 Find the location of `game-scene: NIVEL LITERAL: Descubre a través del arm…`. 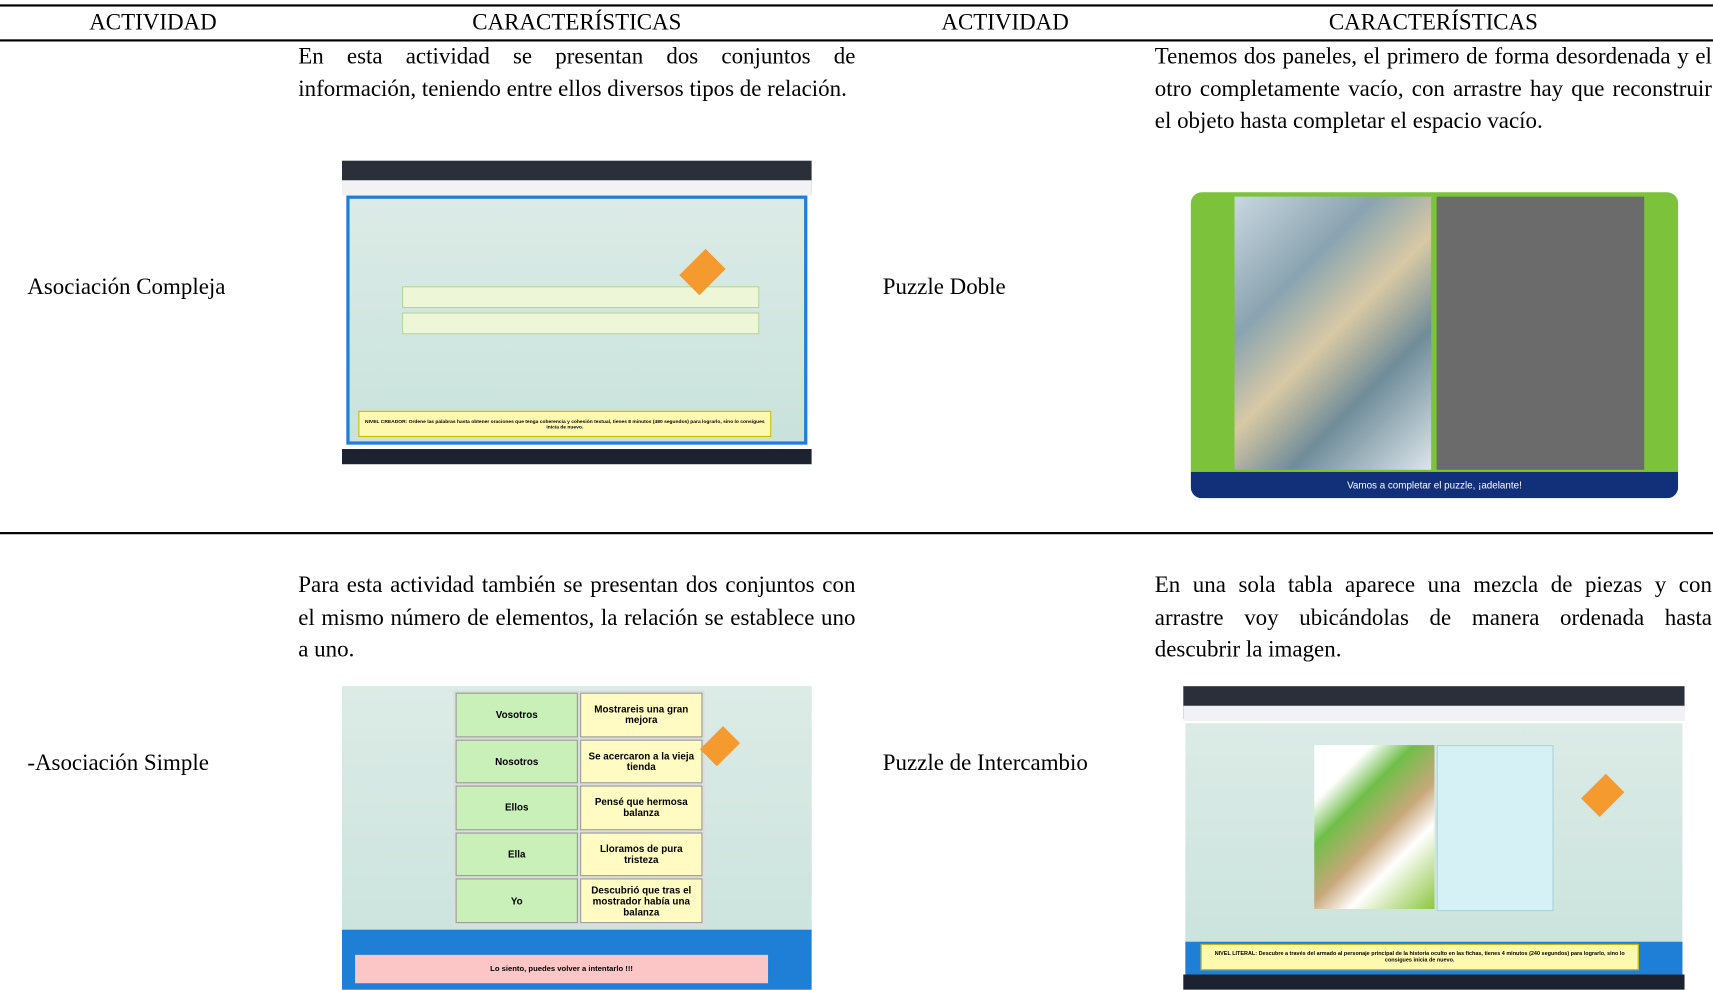

game-scene: NIVEL LITERAL: Descubre a través del arm… is located at coordinates (1434, 849).